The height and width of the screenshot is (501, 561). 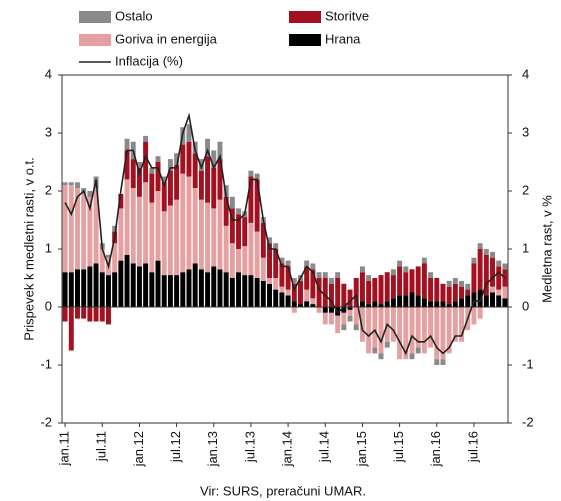 I want to click on x-tick-label: jan.15, so click(x=361, y=449).